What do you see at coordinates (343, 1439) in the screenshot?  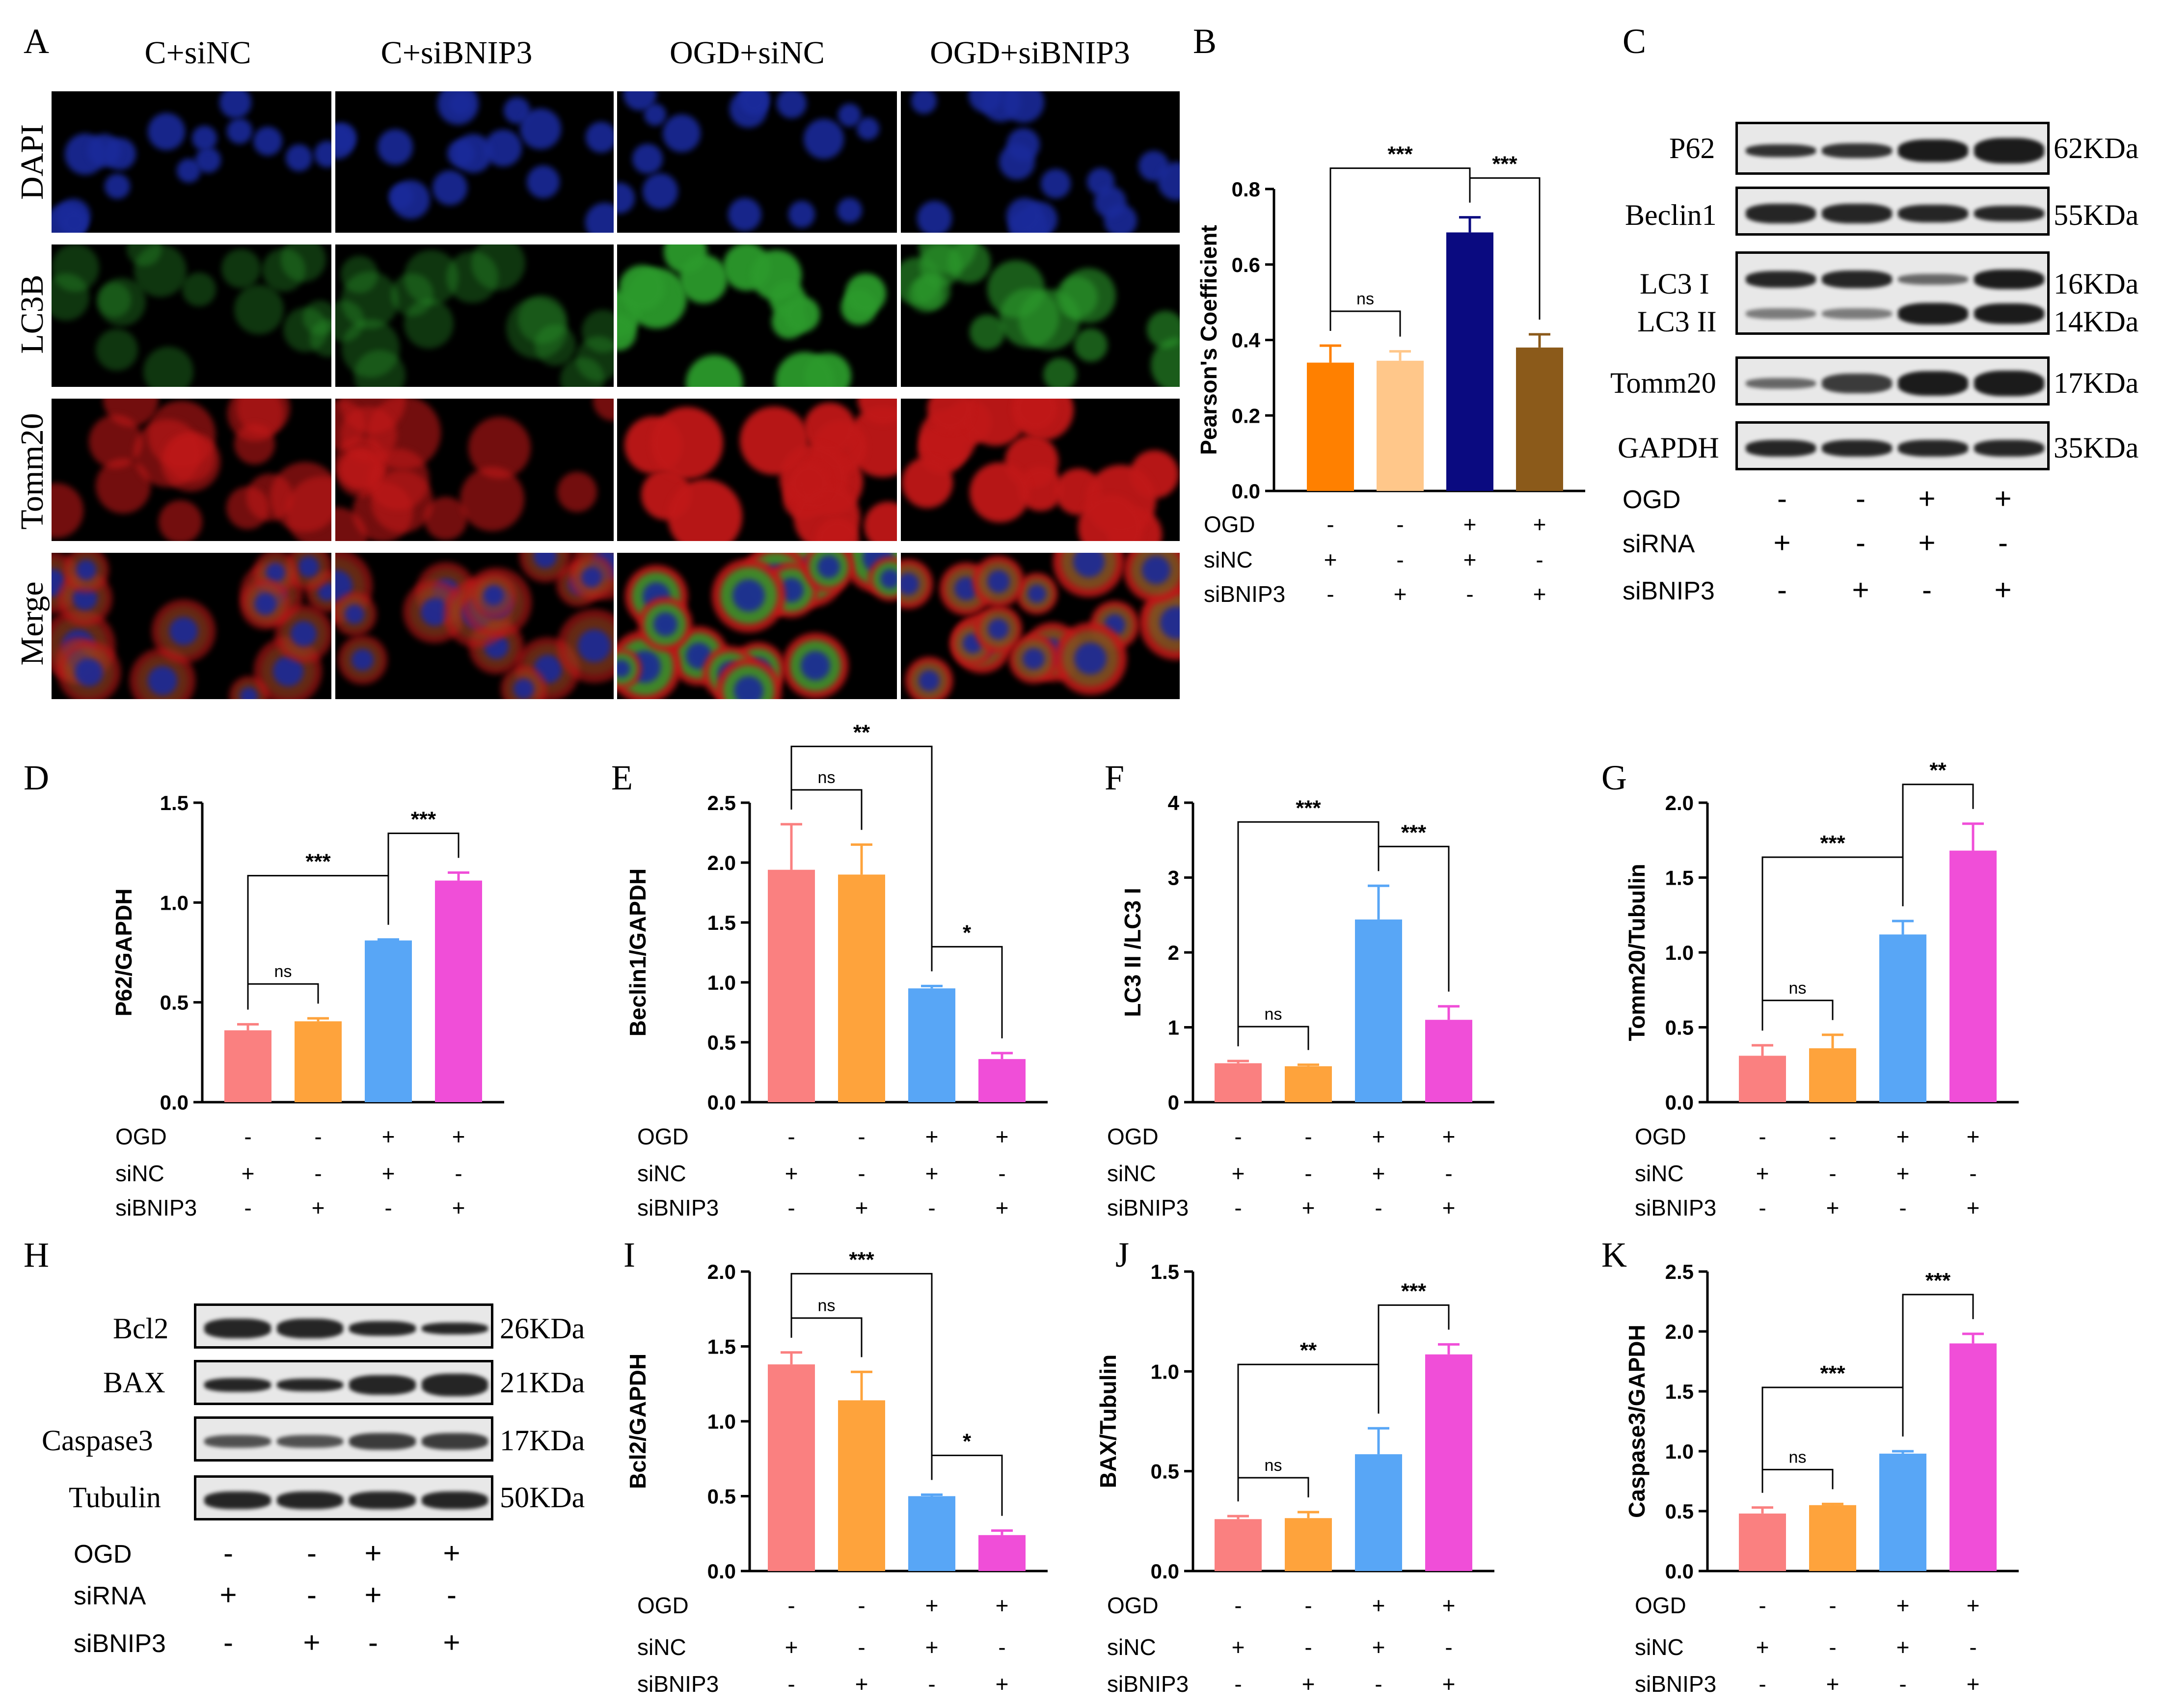 I see `blot-strip` at bounding box center [343, 1439].